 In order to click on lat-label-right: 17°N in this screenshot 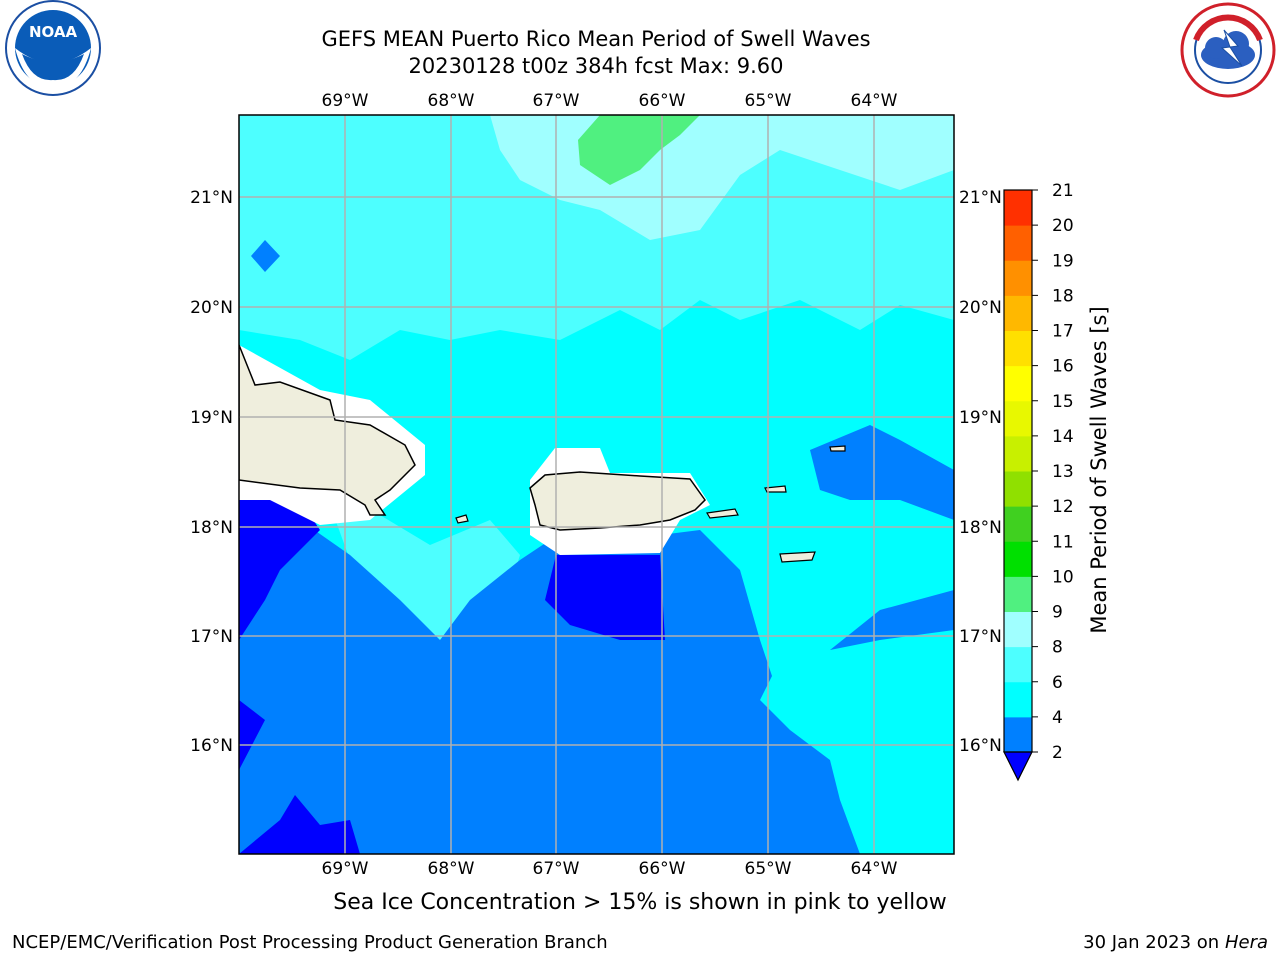, I will do `click(980, 637)`.